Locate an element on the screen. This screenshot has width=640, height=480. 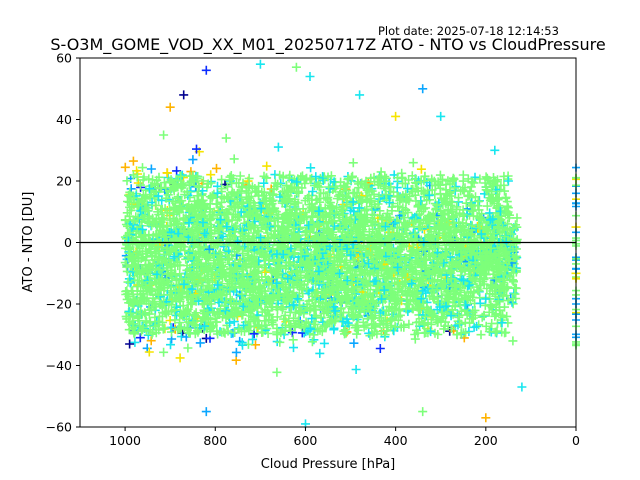
plot-date: Plot date: 2025-07-18 12:14:53 is located at coordinates (468, 31).